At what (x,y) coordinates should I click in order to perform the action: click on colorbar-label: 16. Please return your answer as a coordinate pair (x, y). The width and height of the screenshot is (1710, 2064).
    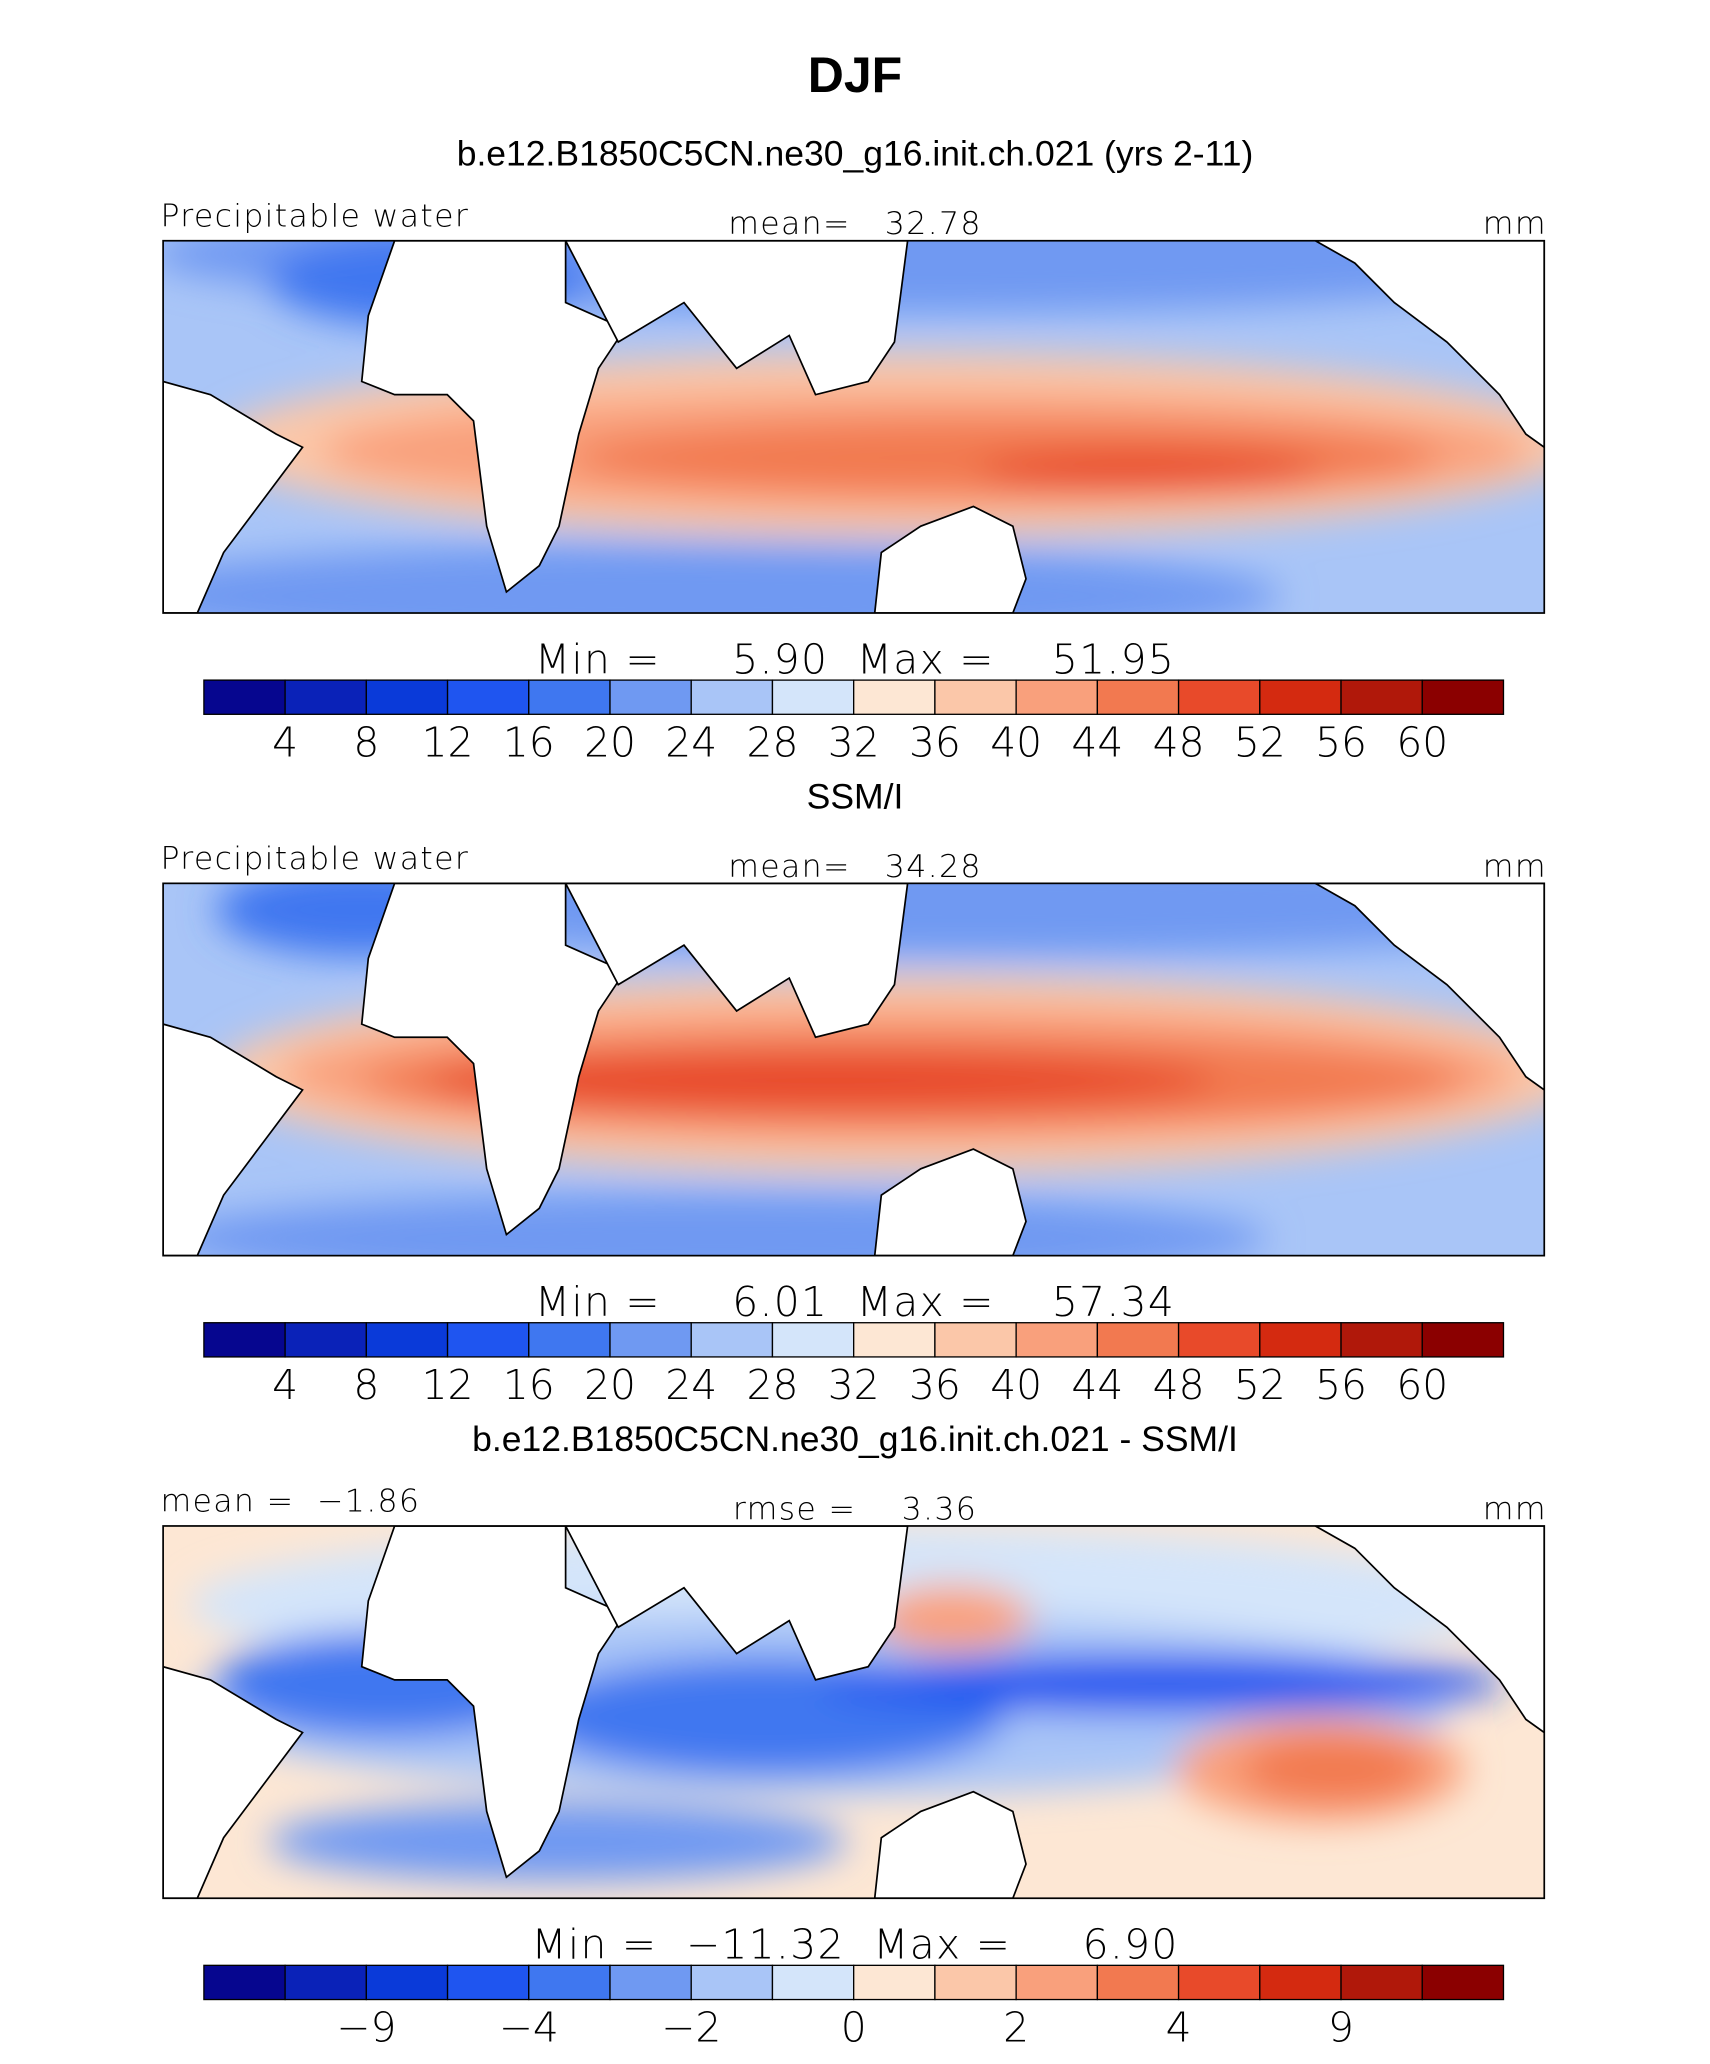
    Looking at the image, I should click on (529, 742).